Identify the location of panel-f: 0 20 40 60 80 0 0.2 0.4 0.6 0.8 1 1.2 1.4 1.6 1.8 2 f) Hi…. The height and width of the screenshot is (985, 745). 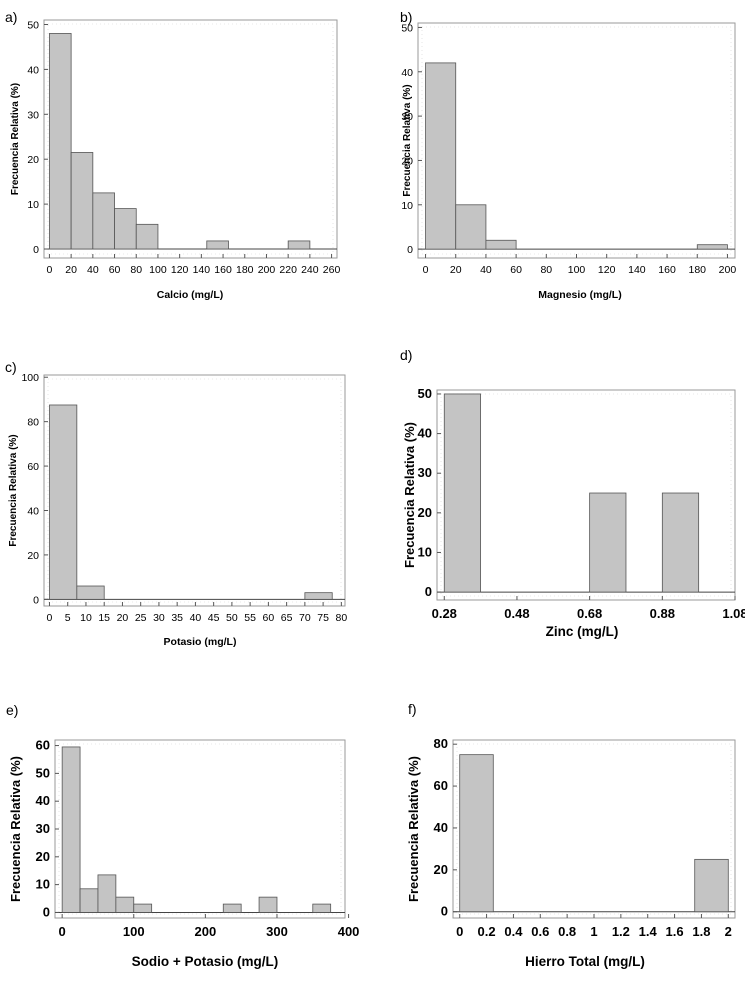
(571, 835).